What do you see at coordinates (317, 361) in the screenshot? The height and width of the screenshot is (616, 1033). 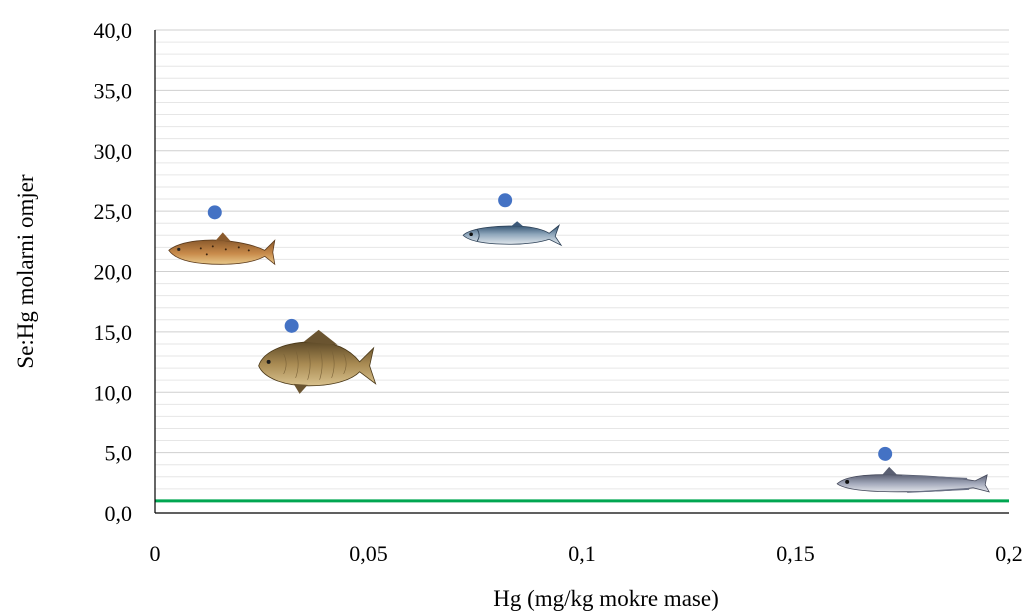 I see `carp-icon` at bounding box center [317, 361].